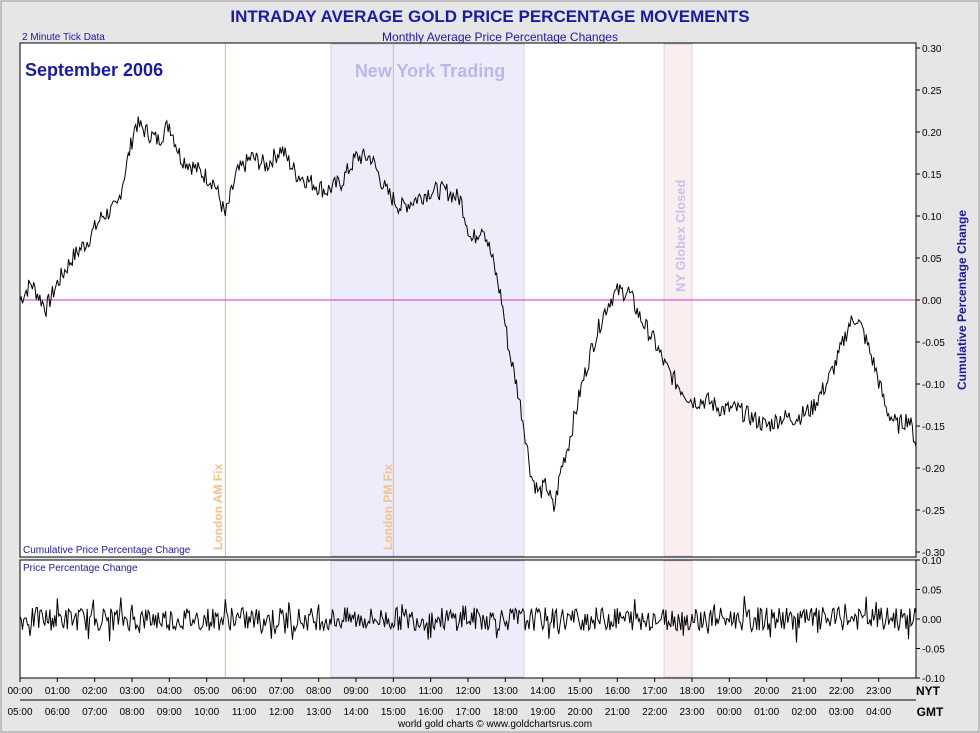 The width and height of the screenshot is (980, 733). Describe the element at coordinates (579, 712) in the screenshot. I see `gmt-tick-label: 20:00` at that location.